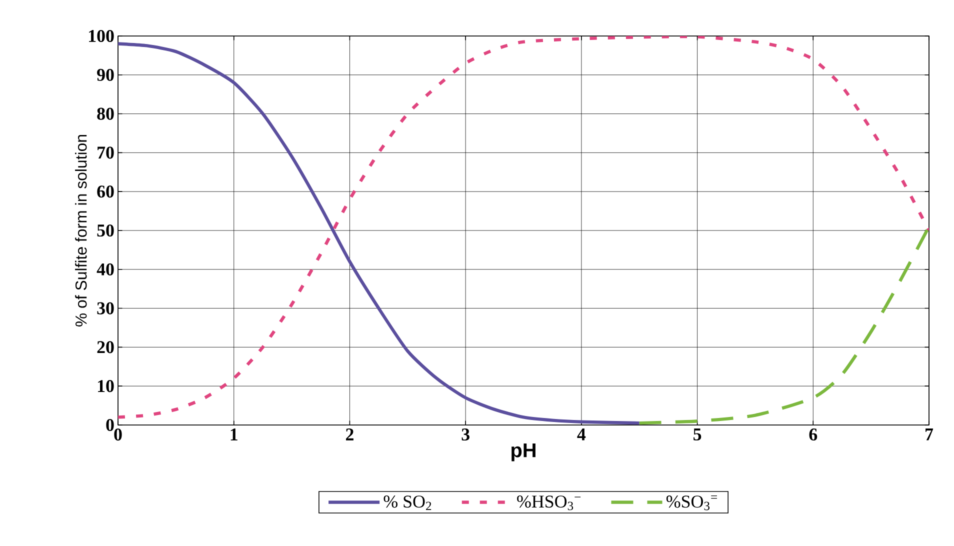 Image resolution: width=954 pixels, height=546 pixels. What do you see at coordinates (581, 434) in the screenshot?
I see `x-tick-label: 4` at bounding box center [581, 434].